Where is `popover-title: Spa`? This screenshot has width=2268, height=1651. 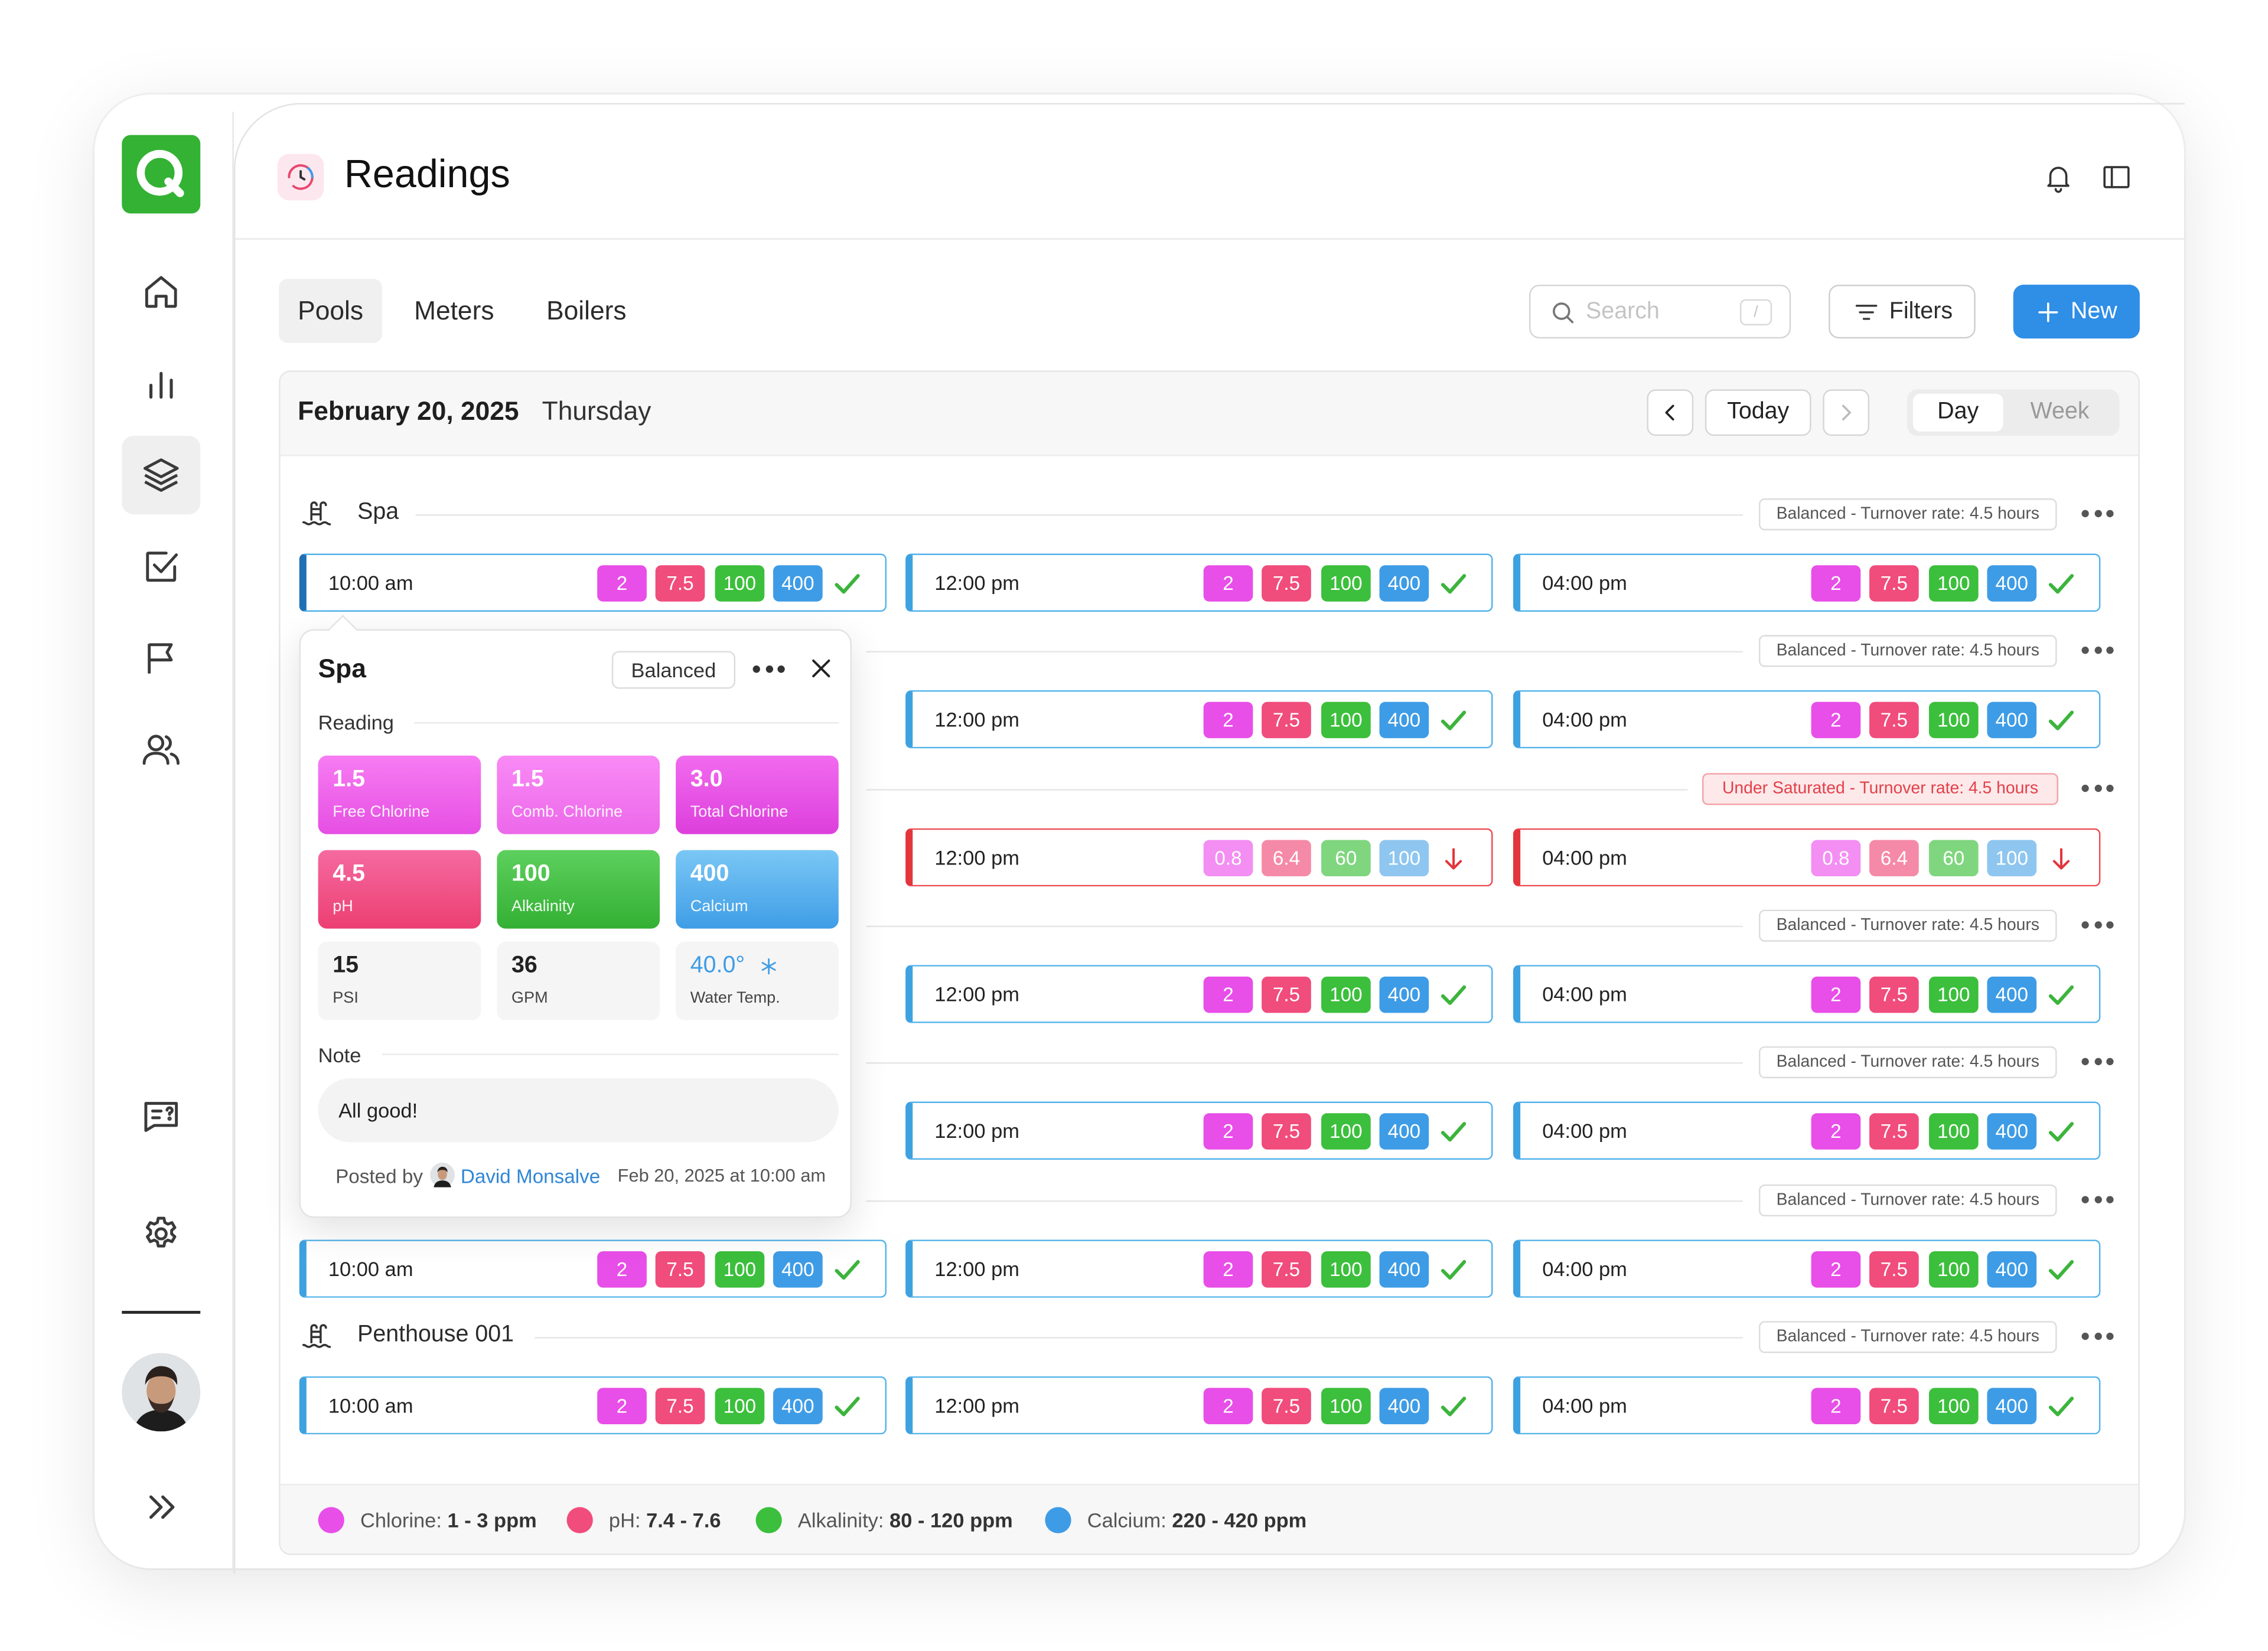 popover-title: Spa is located at coordinates (342, 669).